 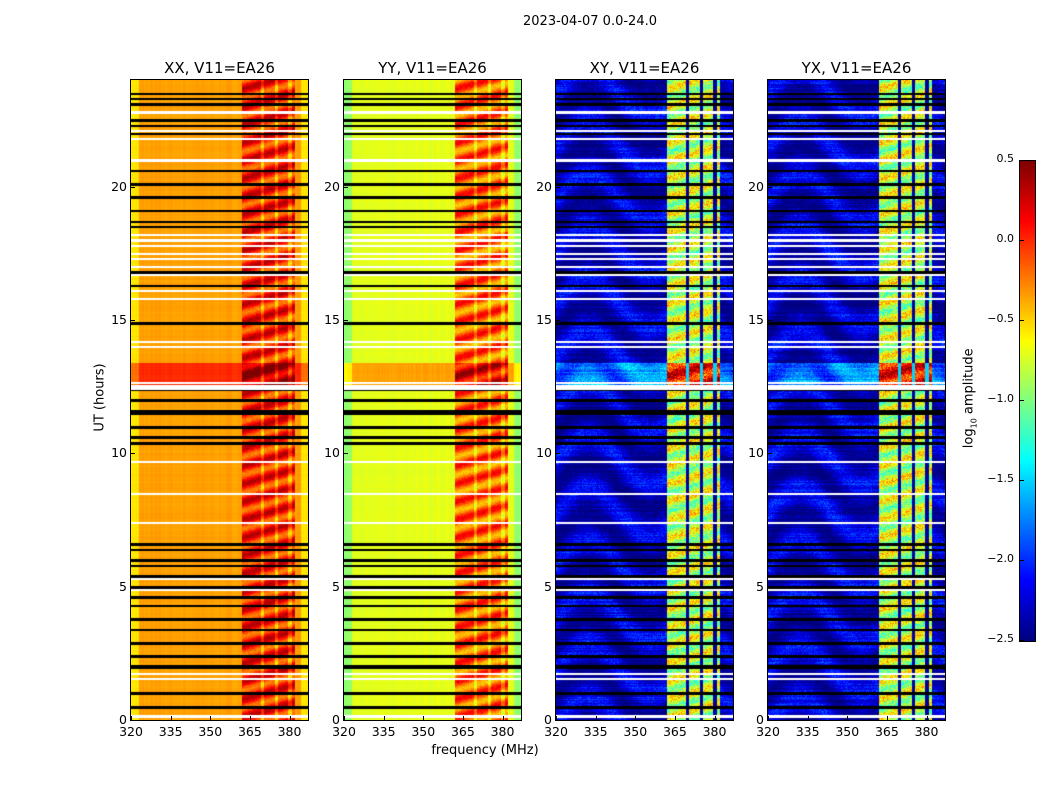 What do you see at coordinates (856, 68) in the screenshot?
I see `panel-title: YX, V11=EA26` at bounding box center [856, 68].